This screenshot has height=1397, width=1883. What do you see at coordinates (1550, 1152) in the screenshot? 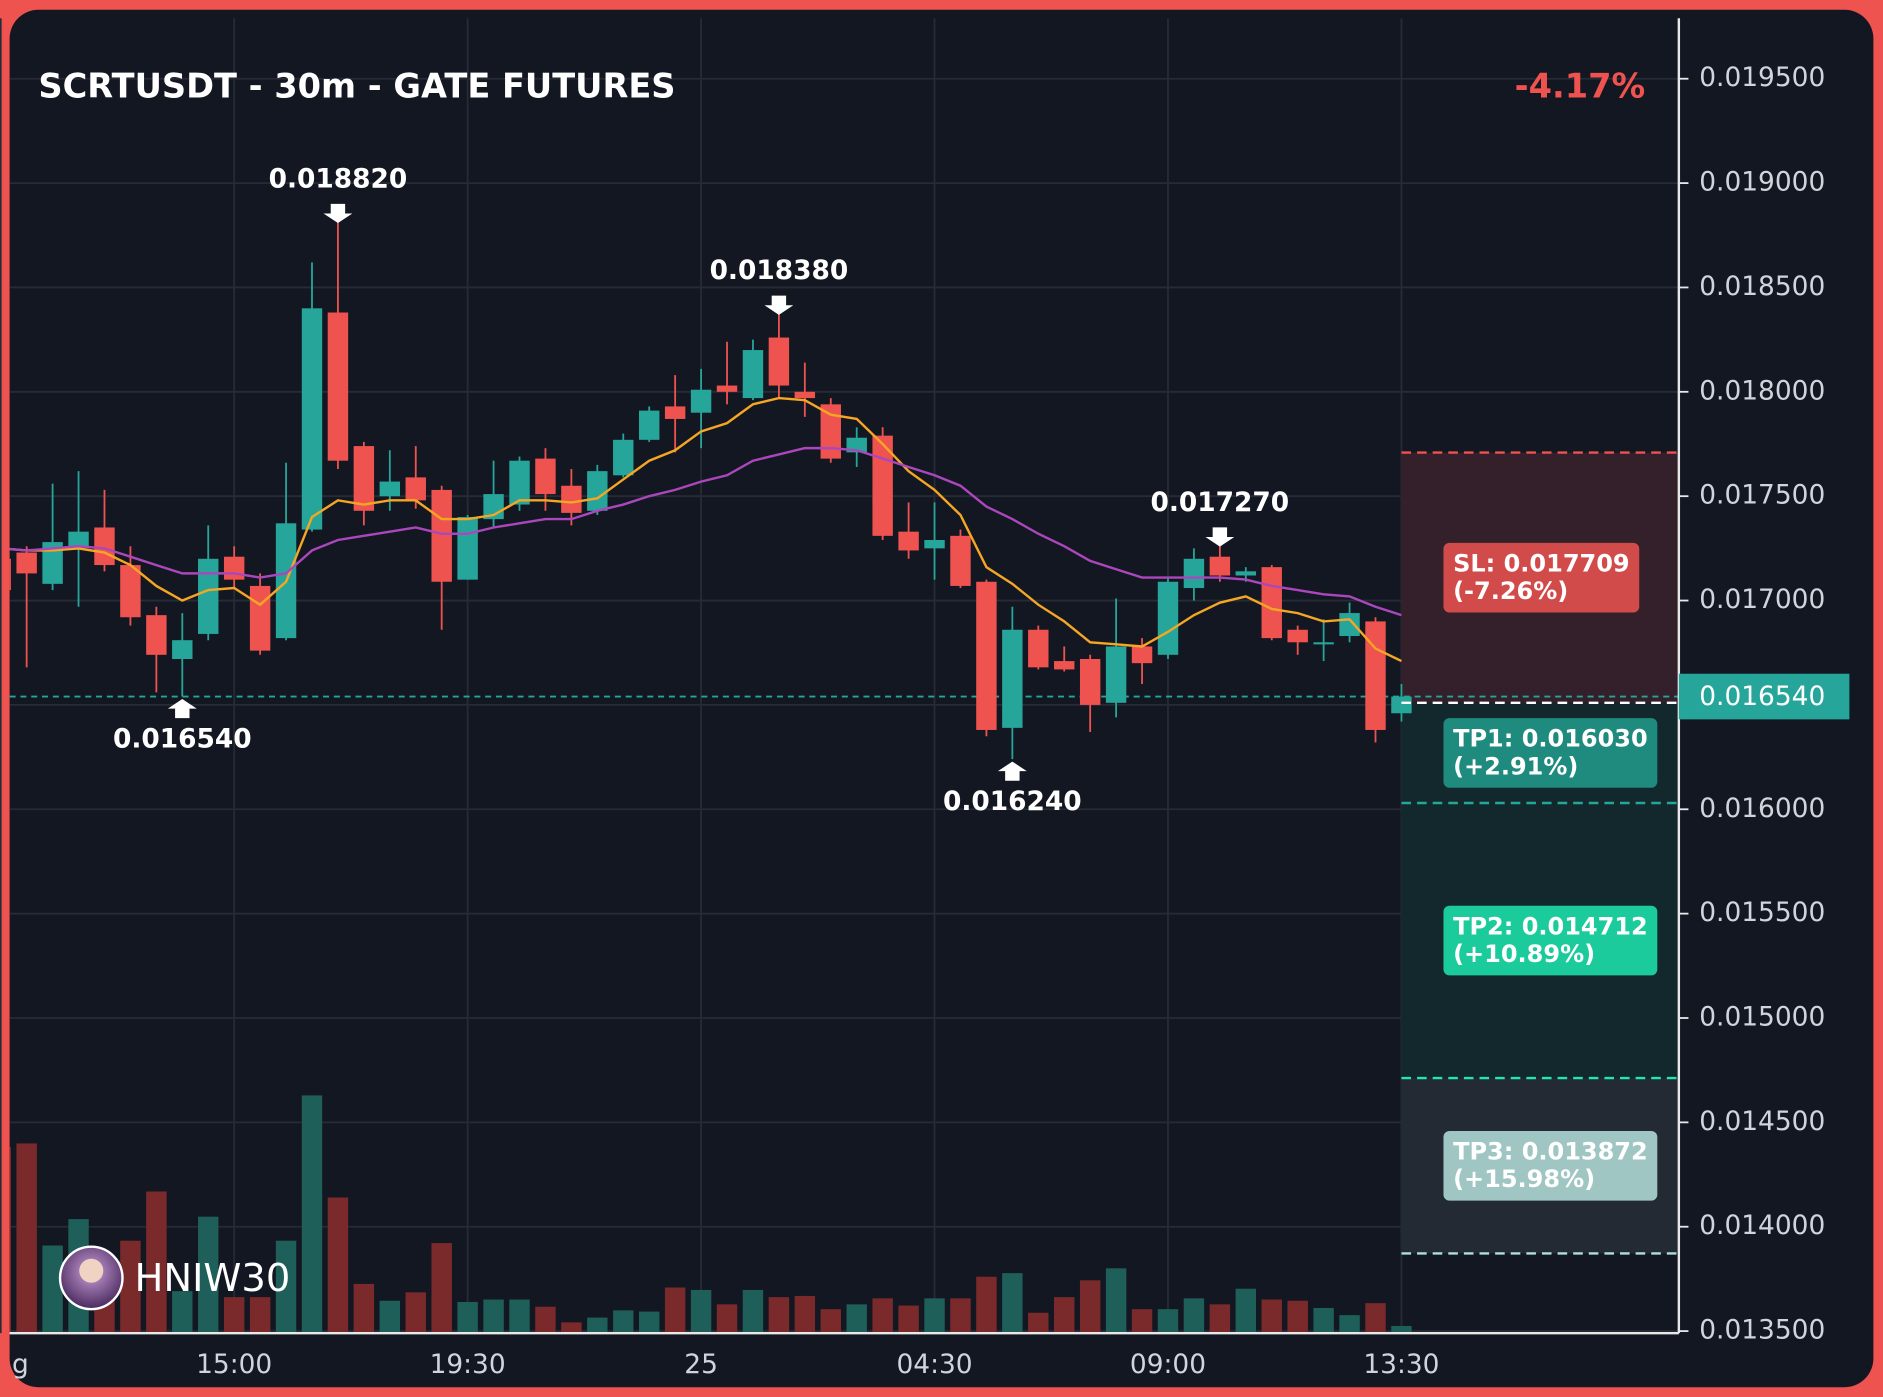
I see `level-label: TP3: 0.013872` at bounding box center [1550, 1152].